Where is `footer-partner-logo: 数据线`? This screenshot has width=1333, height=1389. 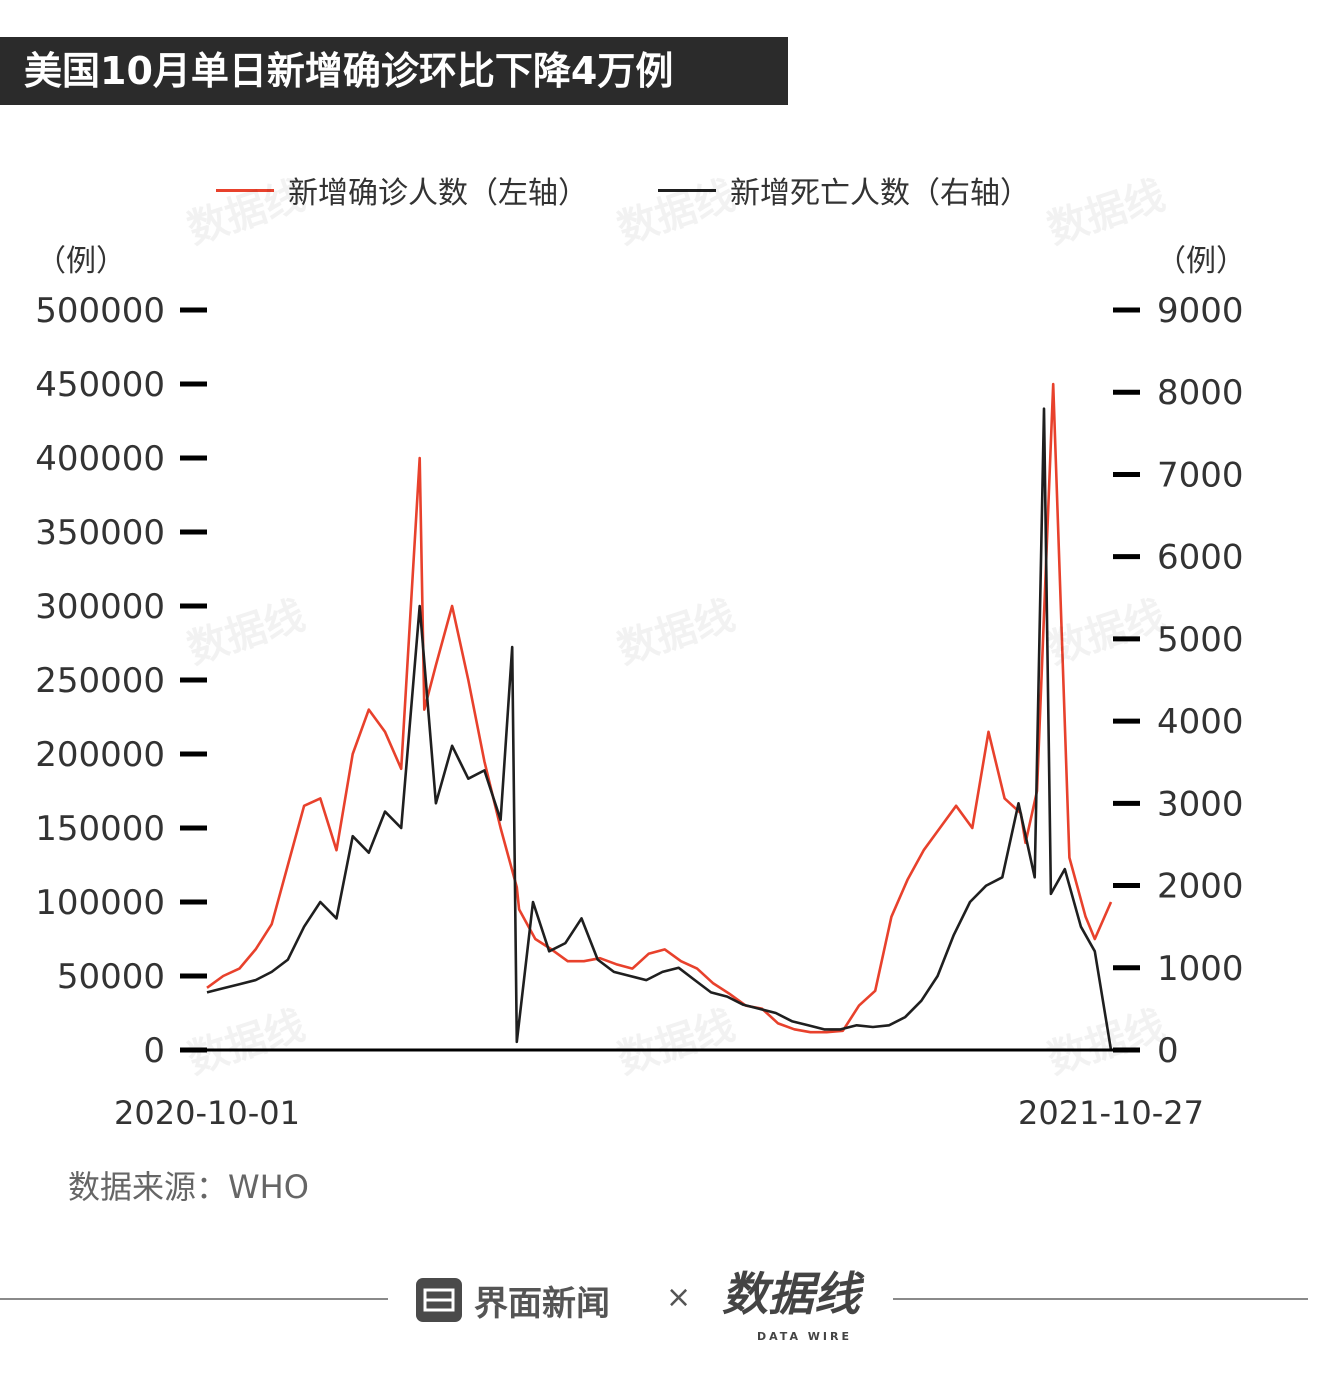
footer-partner-logo: 数据线 is located at coordinates (791, 1294).